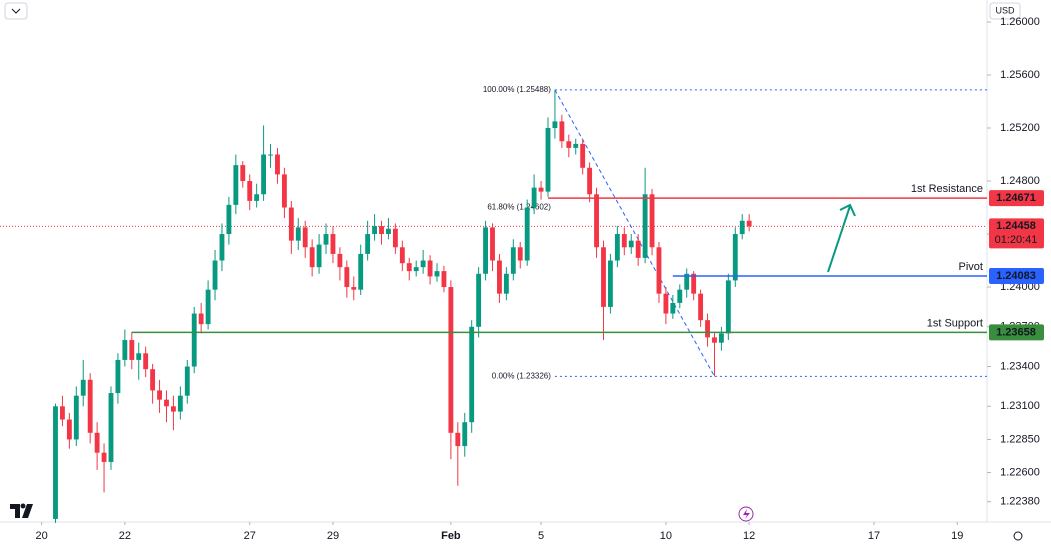  Describe the element at coordinates (634, 233) in the screenshot. I see `fib-trend` at that location.